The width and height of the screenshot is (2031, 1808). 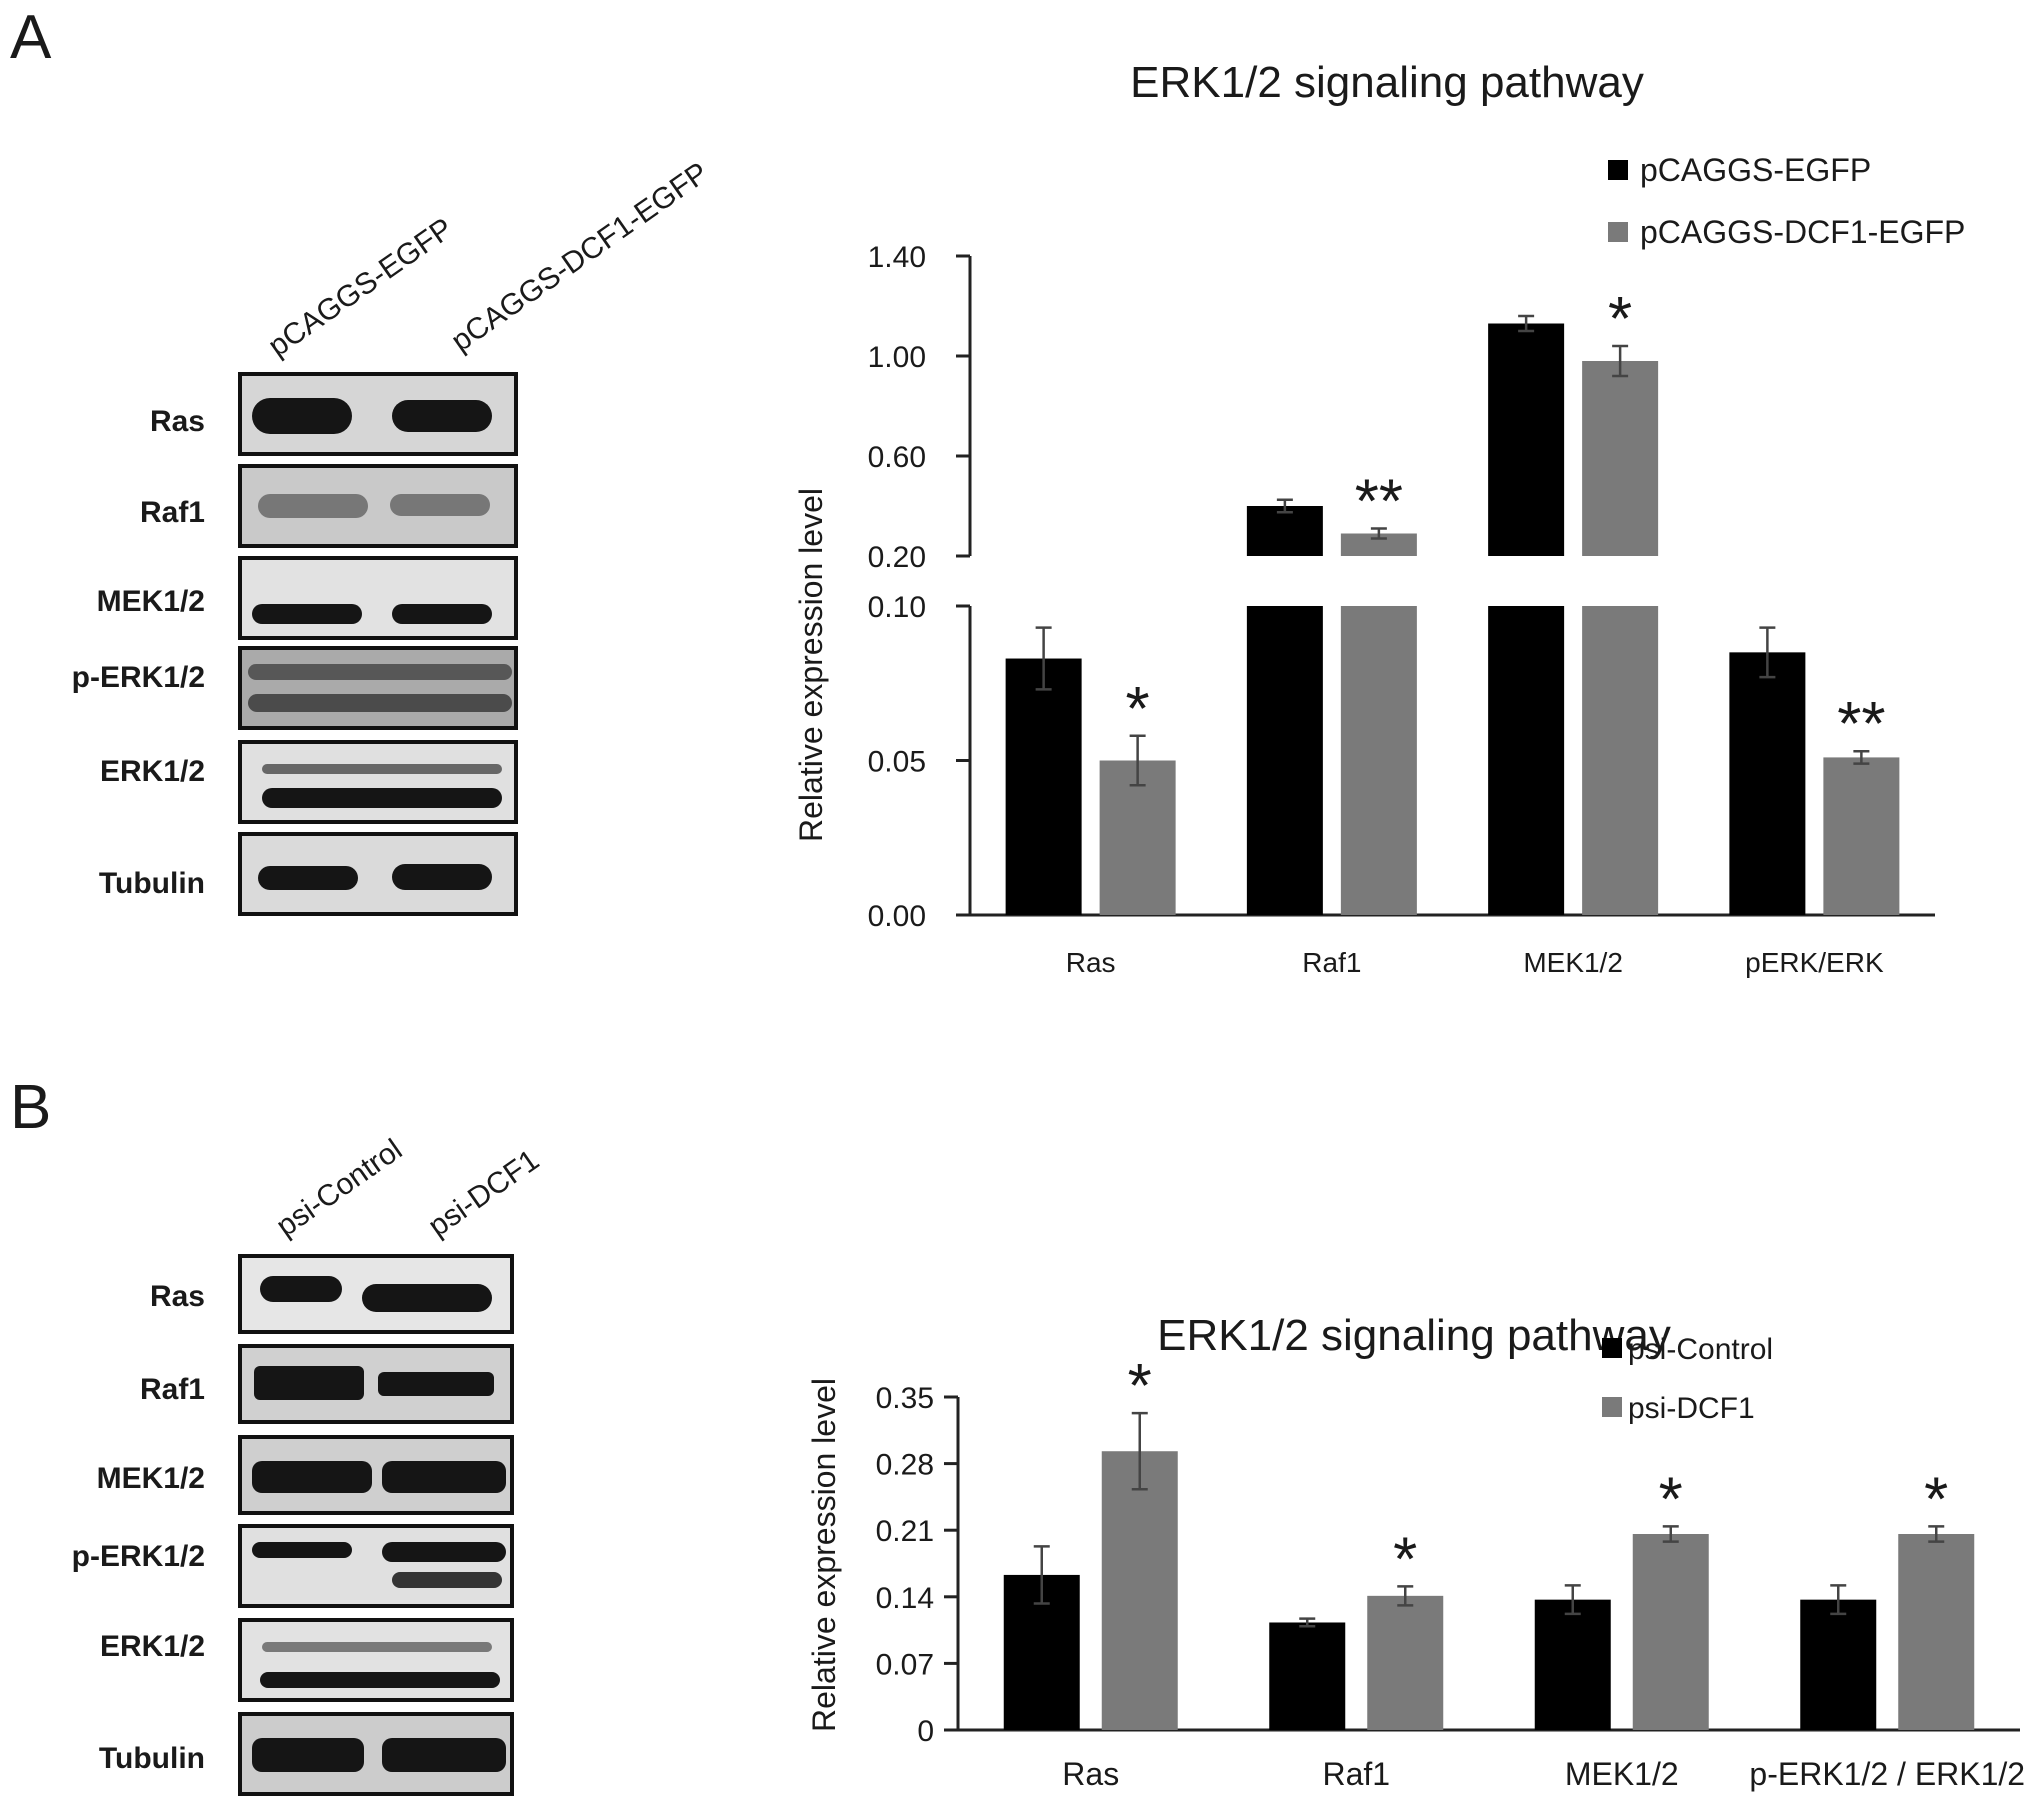 What do you see at coordinates (897, 607) in the screenshot?
I see `chart-a-tick-label: 0.10` at bounding box center [897, 607].